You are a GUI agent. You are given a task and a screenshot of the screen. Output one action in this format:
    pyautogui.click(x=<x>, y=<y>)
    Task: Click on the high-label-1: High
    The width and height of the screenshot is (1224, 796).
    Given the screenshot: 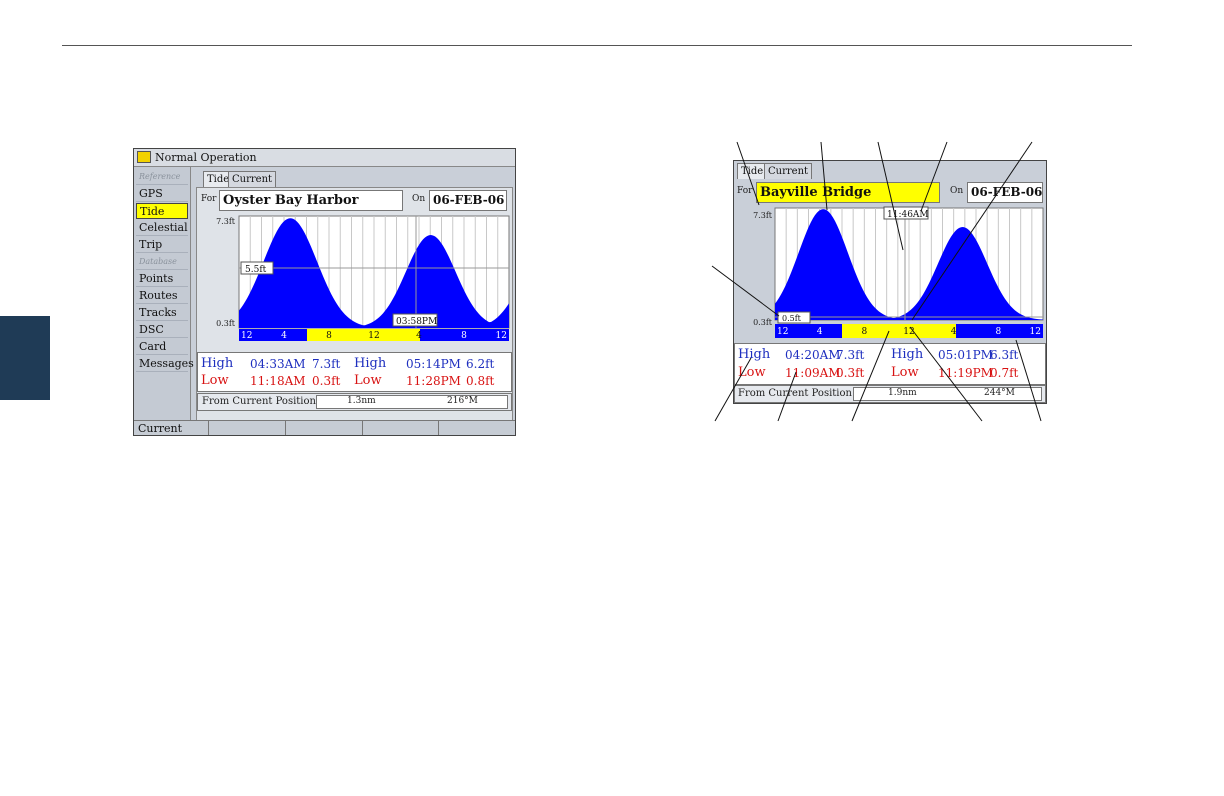 What is the action you would take?
    pyautogui.click(x=217, y=363)
    